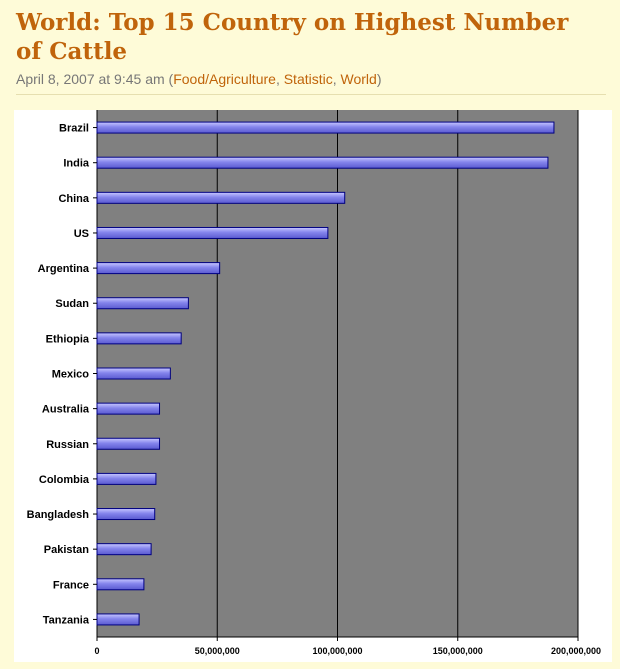 The width and height of the screenshot is (620, 669). Describe the element at coordinates (66, 410) in the screenshot. I see `category-label-australia: Australia` at that location.